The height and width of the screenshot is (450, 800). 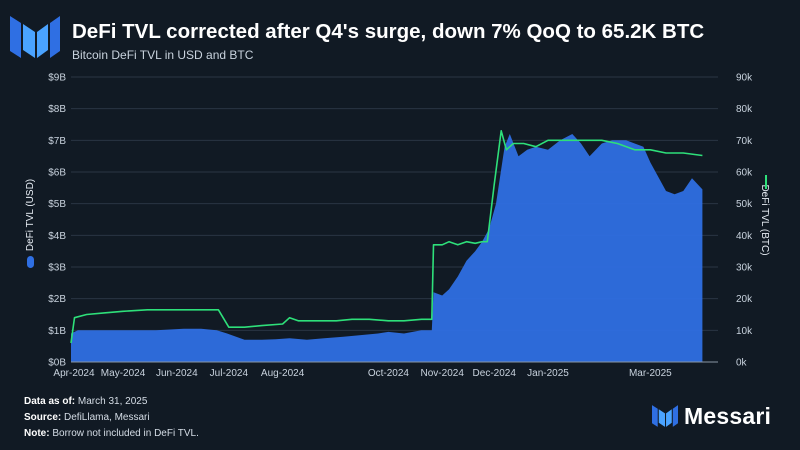 I want to click on left-axis-label: DeFi TVL (USD), so click(x=30, y=215).